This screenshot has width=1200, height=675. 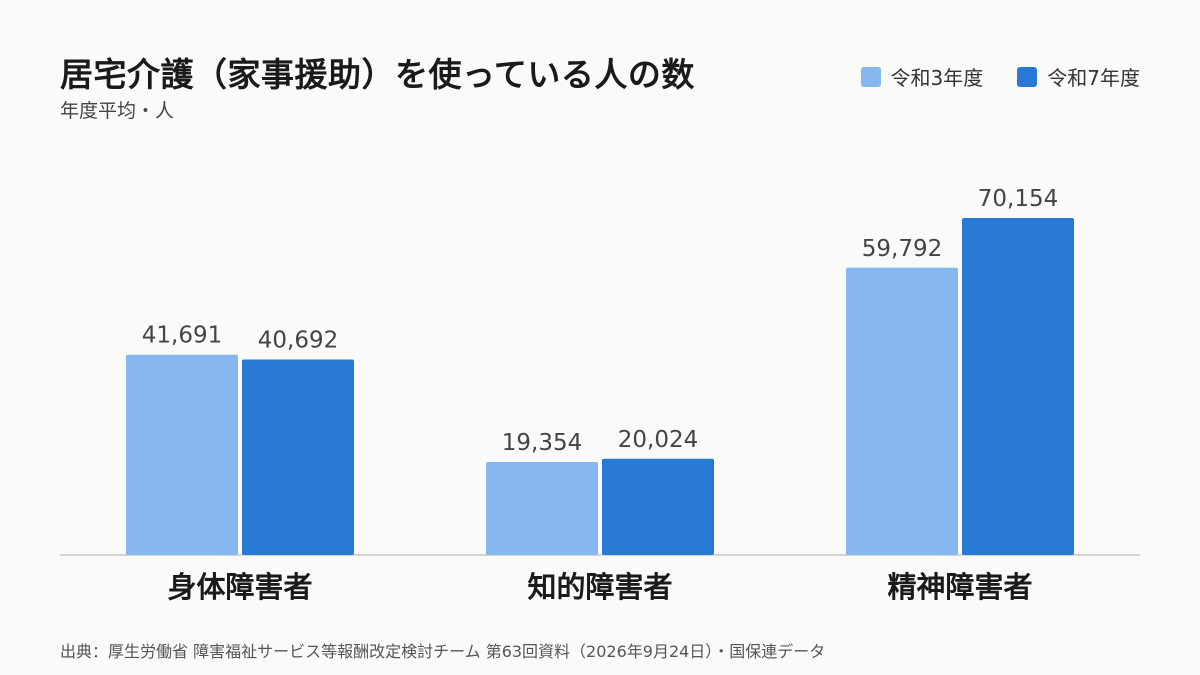 I want to click on data-label-r3-0: 41,691, so click(x=182, y=336).